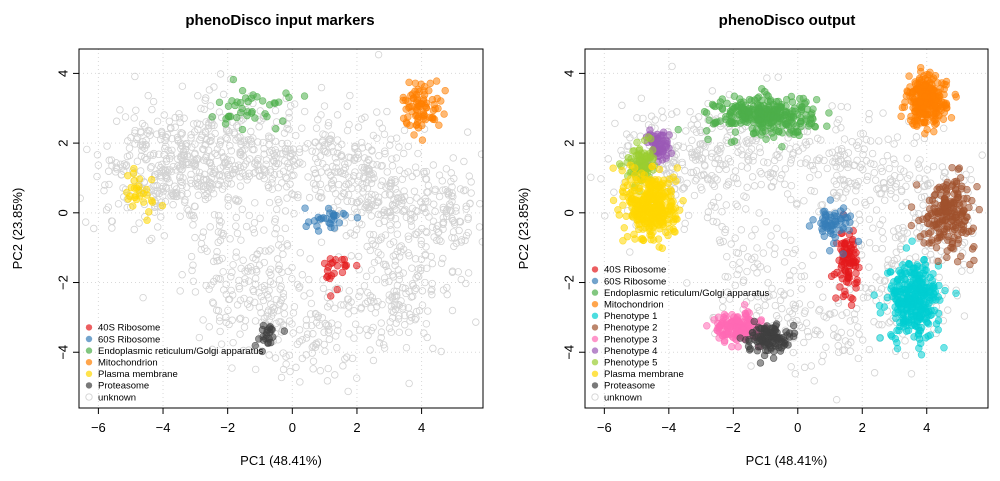 This screenshot has width=1000, height=481. I want to click on point-40s-ribosome, so click(846, 241).